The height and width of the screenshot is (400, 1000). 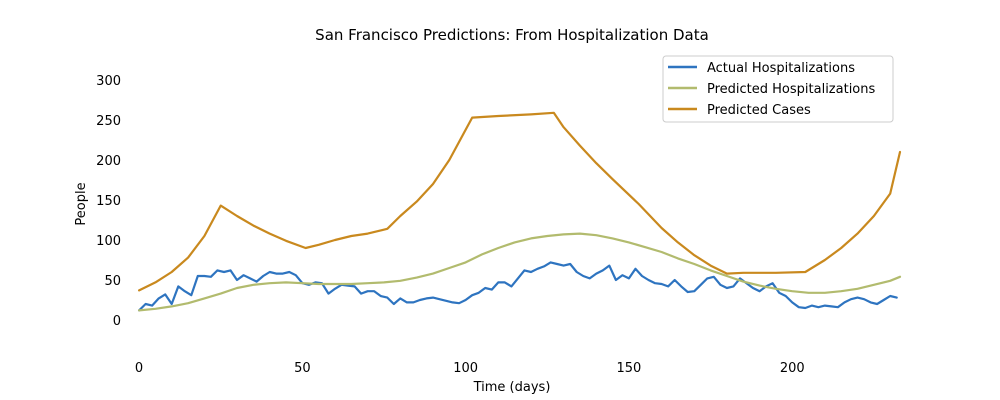 I want to click on x-tick-label: 100, so click(x=465, y=368).